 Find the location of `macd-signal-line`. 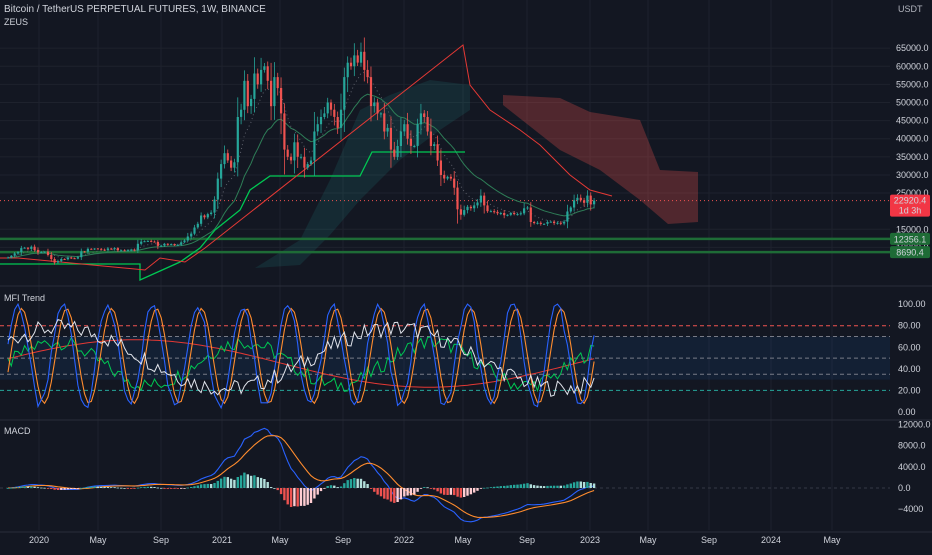

macd-signal-line is located at coordinates (301, 476).